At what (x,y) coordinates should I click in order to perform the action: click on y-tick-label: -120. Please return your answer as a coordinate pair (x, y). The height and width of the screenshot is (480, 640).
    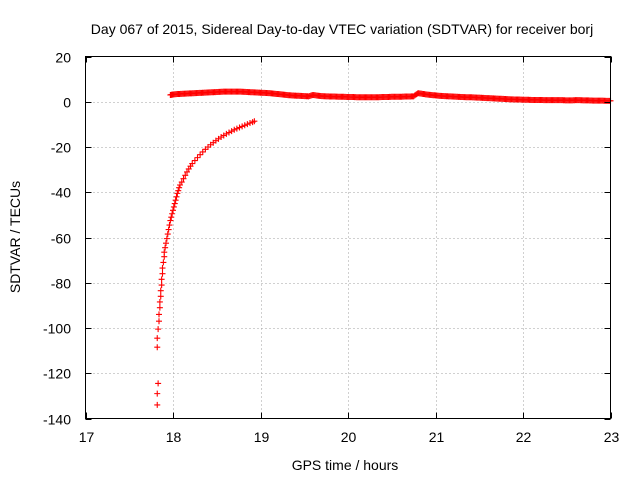
    Looking at the image, I should click on (57, 374).